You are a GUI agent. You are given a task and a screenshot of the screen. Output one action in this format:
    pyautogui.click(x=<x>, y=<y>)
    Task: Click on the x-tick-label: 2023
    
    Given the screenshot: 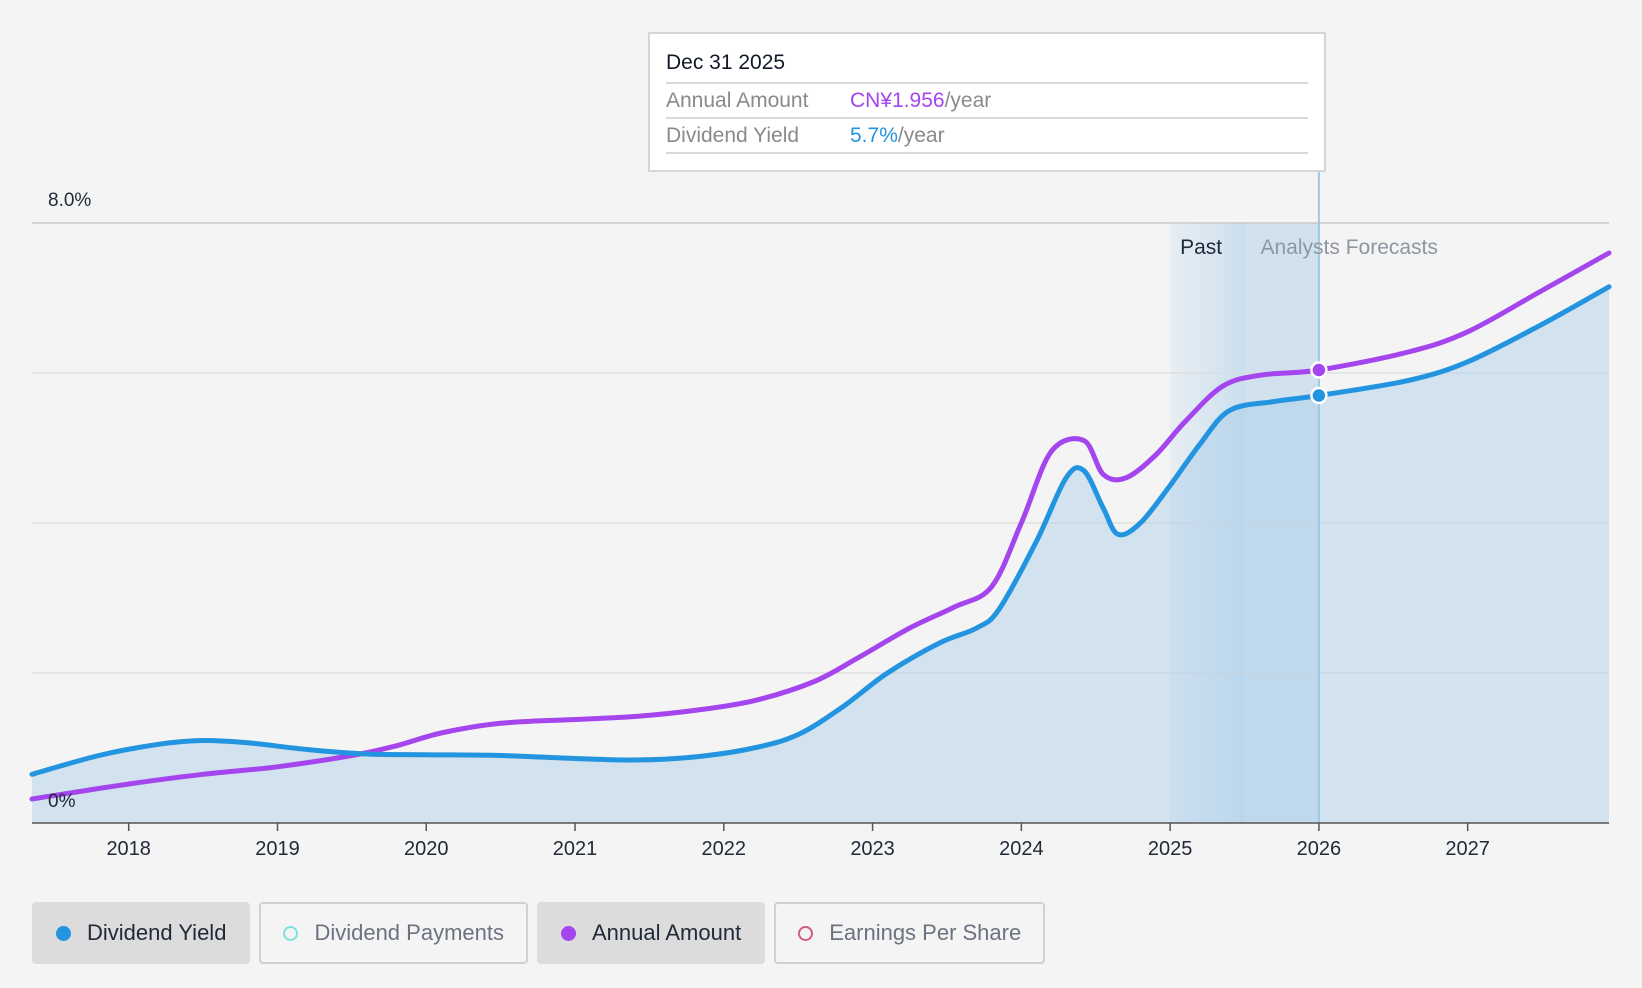 What is the action you would take?
    pyautogui.click(x=872, y=849)
    